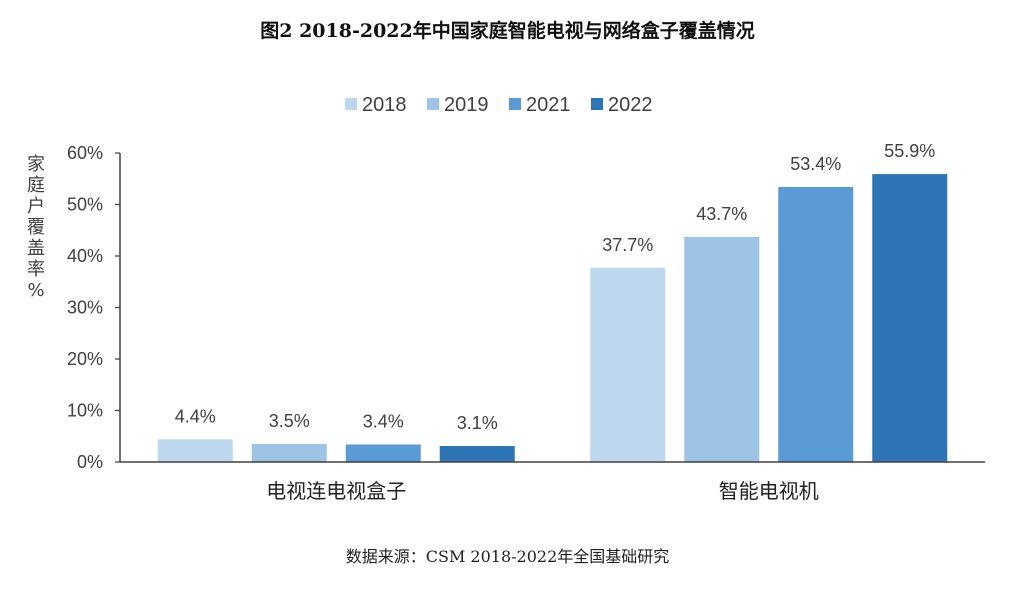 Image resolution: width=1015 pixels, height=591 pixels. I want to click on data-label: 55.9%, so click(909, 151).